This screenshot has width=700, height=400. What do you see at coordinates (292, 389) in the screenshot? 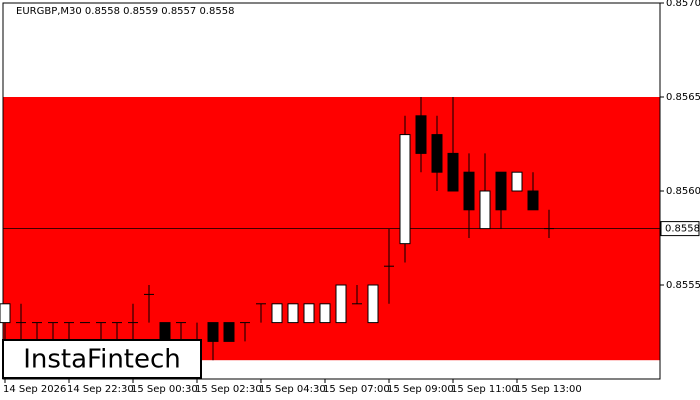
I see `x-tick-label: 15 Sep 04:30` at bounding box center [292, 389].